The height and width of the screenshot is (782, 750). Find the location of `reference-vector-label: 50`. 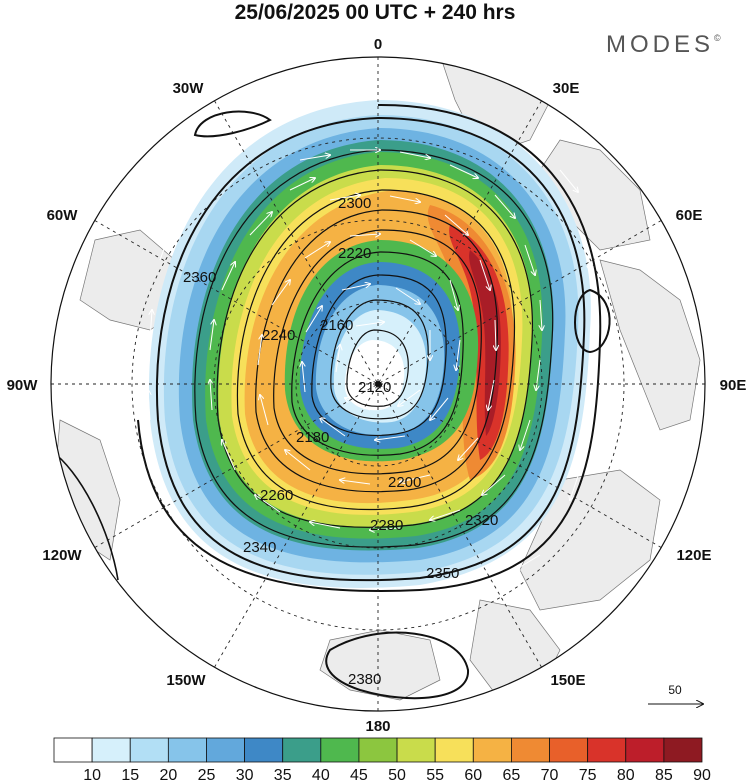

reference-vector-label: 50 is located at coordinates (675, 690).